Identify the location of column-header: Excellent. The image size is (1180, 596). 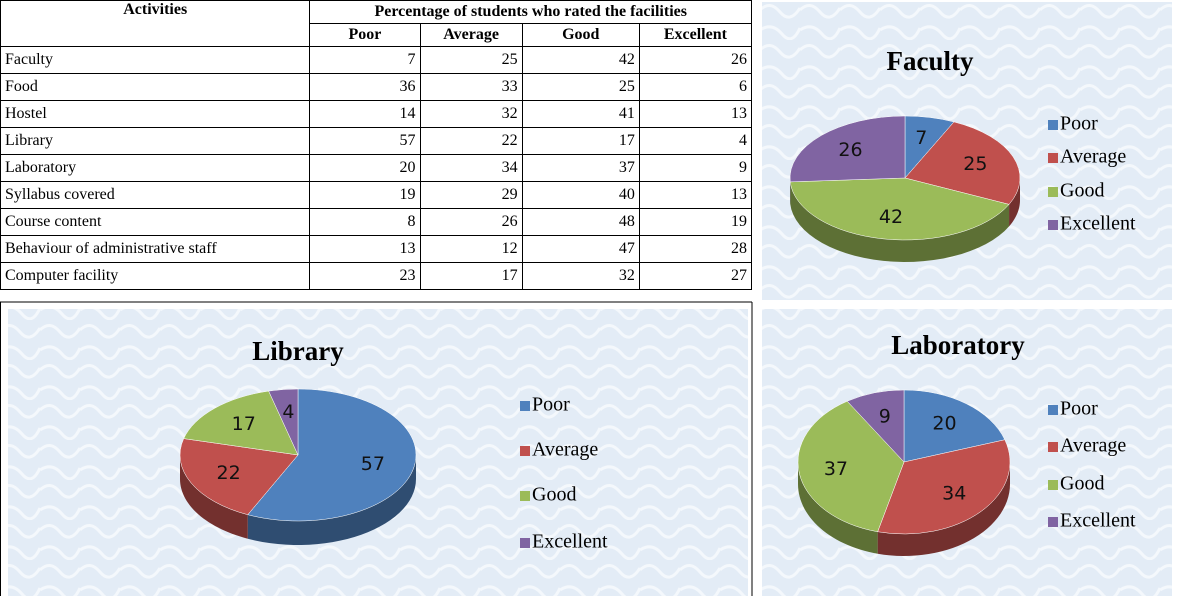
(695, 35).